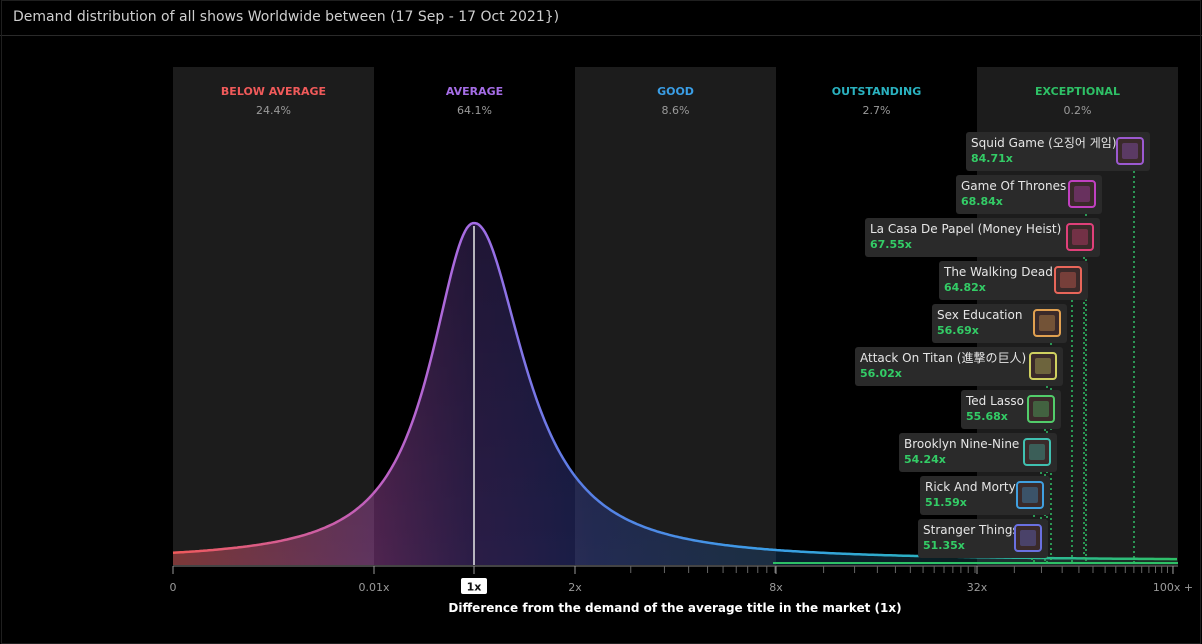  I want to click on band-label-below-average: BELOW AVERAGE, so click(273, 91).